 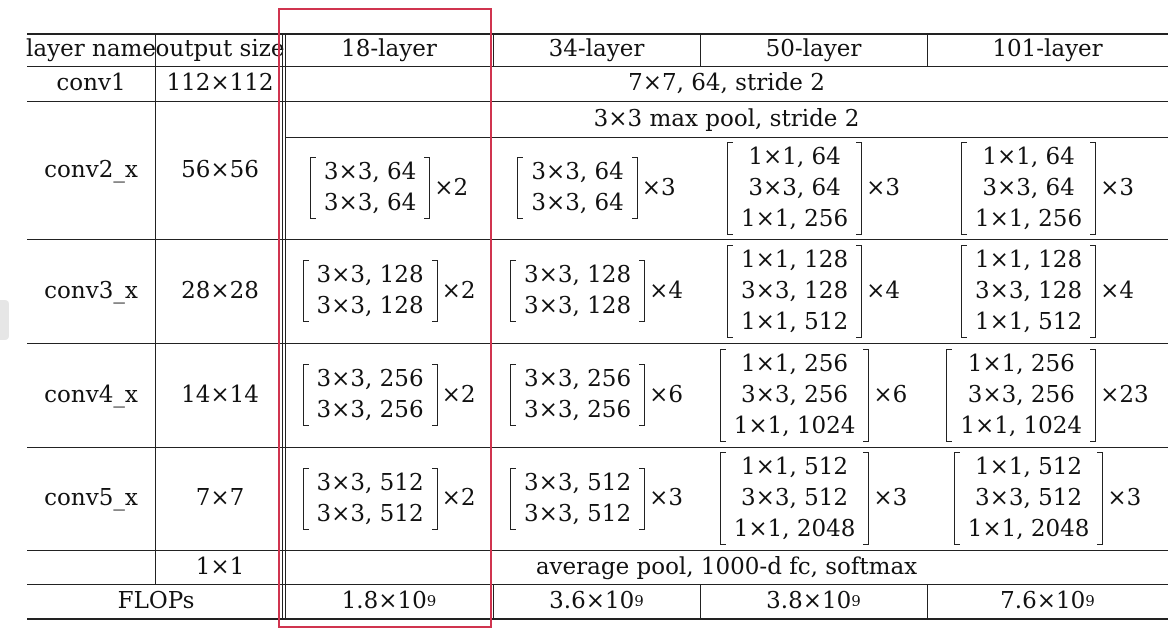 I want to click on conv5_x-name: conv5_x, so click(x=91, y=498).